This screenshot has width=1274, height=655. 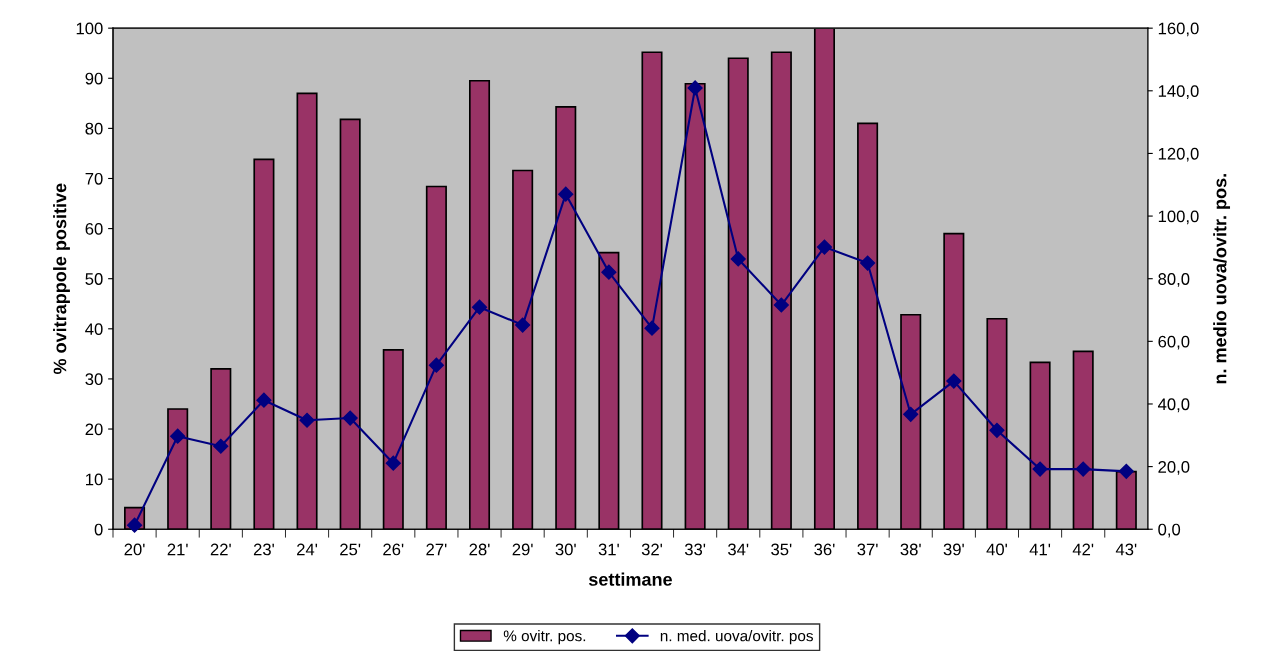 What do you see at coordinates (61, 279) in the screenshot?
I see `y-axis-title: % ovitrappole positive` at bounding box center [61, 279].